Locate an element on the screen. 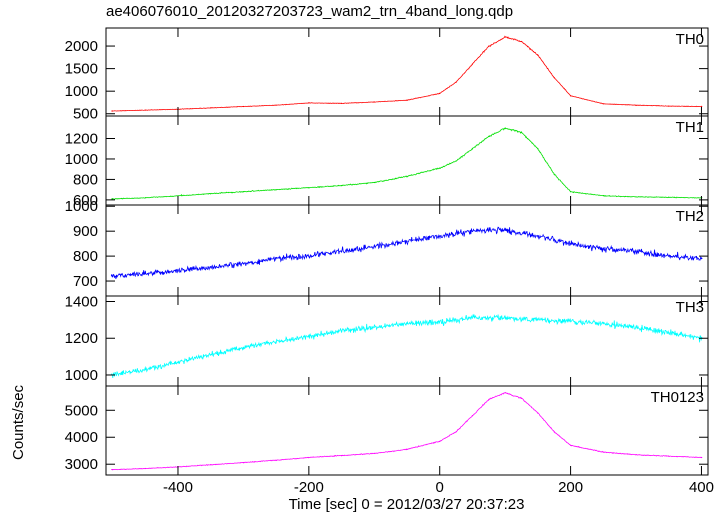 The height and width of the screenshot is (516, 723). panel-label-th1: TH1 is located at coordinates (690, 127).